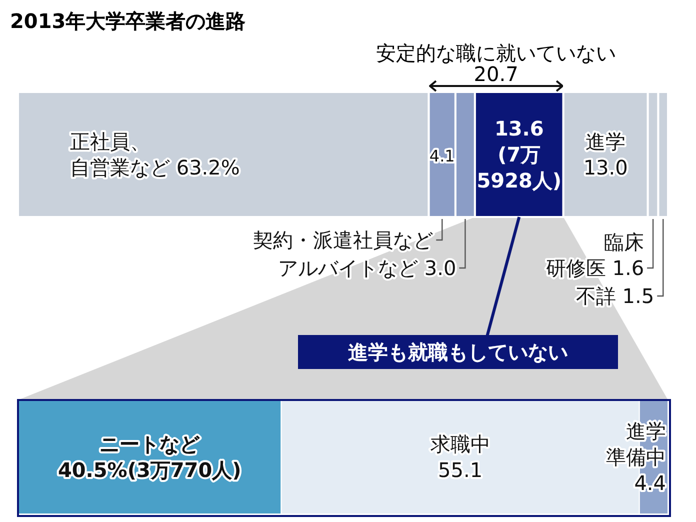 The height and width of the screenshot is (522, 696). I want to click on text: 臨床研修医 1.6, so click(595, 255).